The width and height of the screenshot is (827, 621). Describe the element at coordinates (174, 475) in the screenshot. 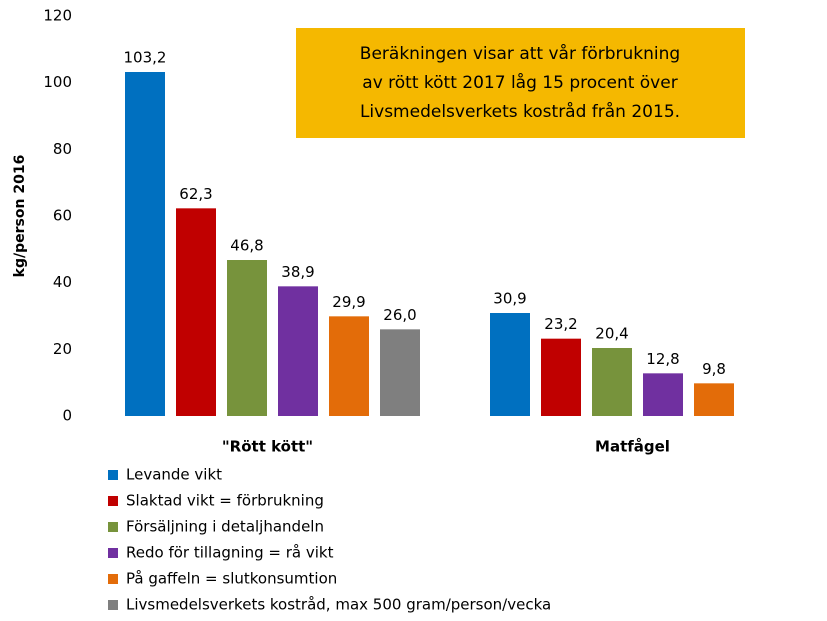

I see `legend-label: Levande vikt` at that location.